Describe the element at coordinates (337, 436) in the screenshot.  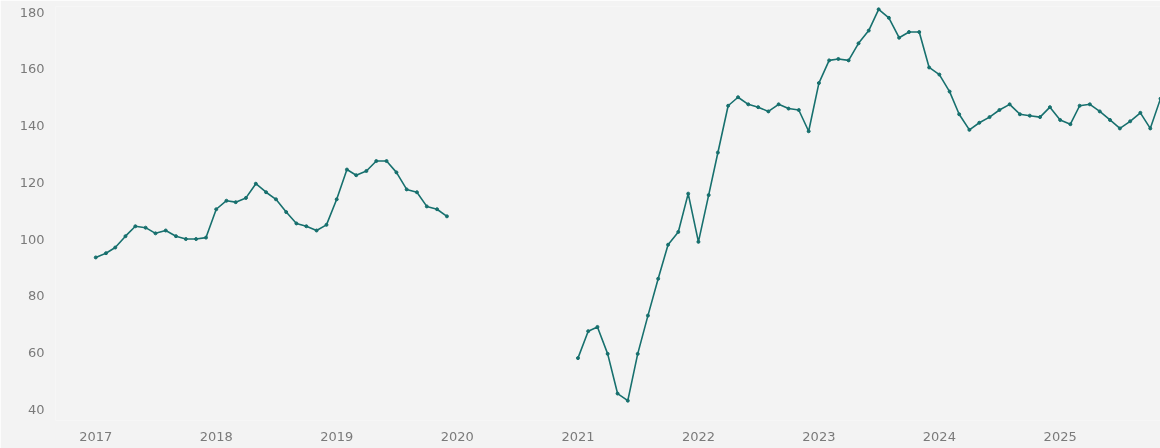
I see `x-tick-label: 2019` at that location.